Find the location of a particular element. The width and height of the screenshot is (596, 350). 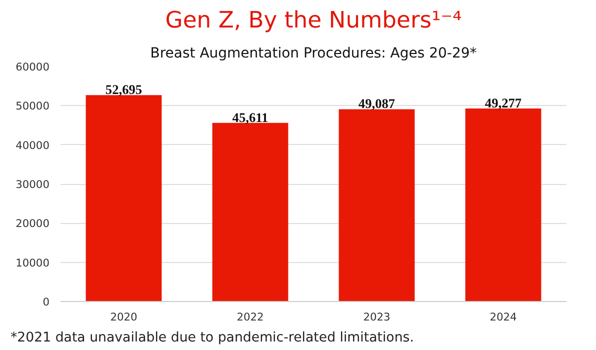

y-tick-label: 50000 is located at coordinates (33, 106).